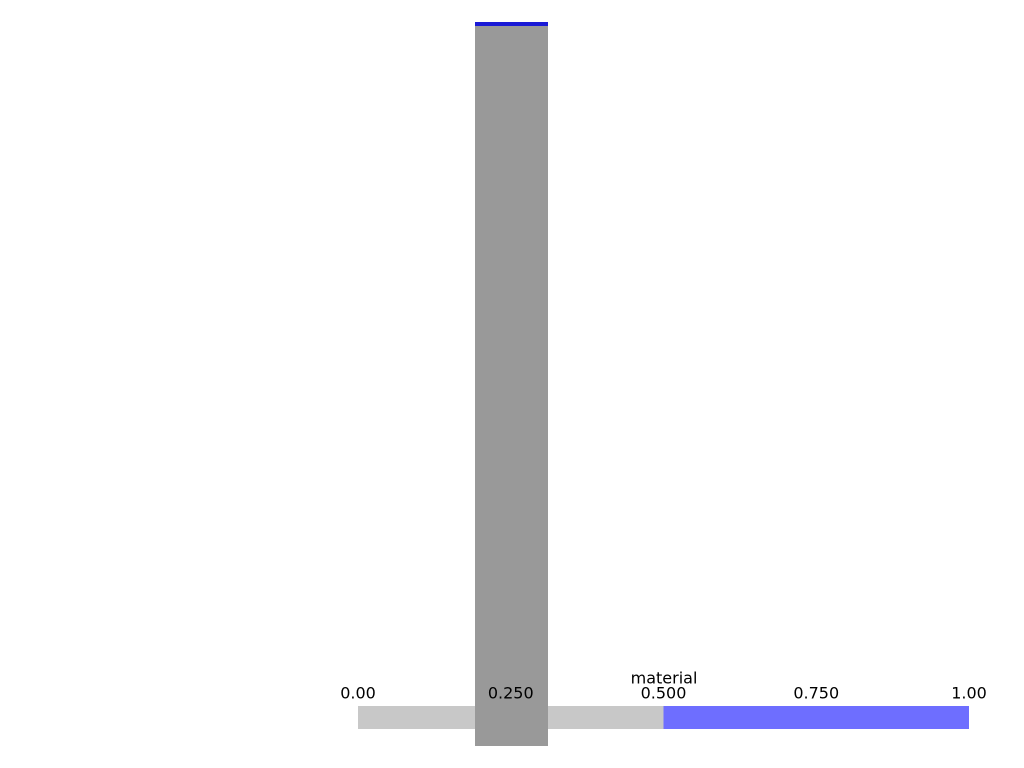  Describe the element at coordinates (511, 24) in the screenshot. I see `mesh-top-face` at that location.